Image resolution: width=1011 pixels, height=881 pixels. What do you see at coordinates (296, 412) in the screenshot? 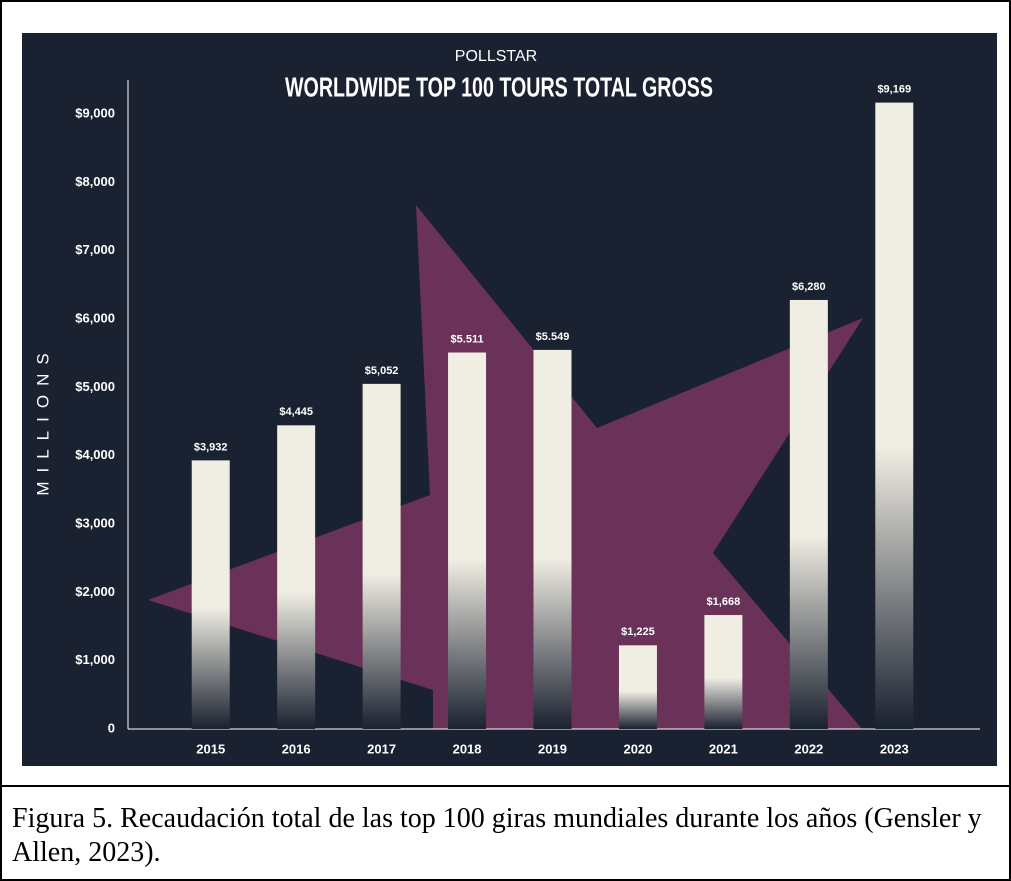
I see `data-label: $4,445` at bounding box center [296, 412].